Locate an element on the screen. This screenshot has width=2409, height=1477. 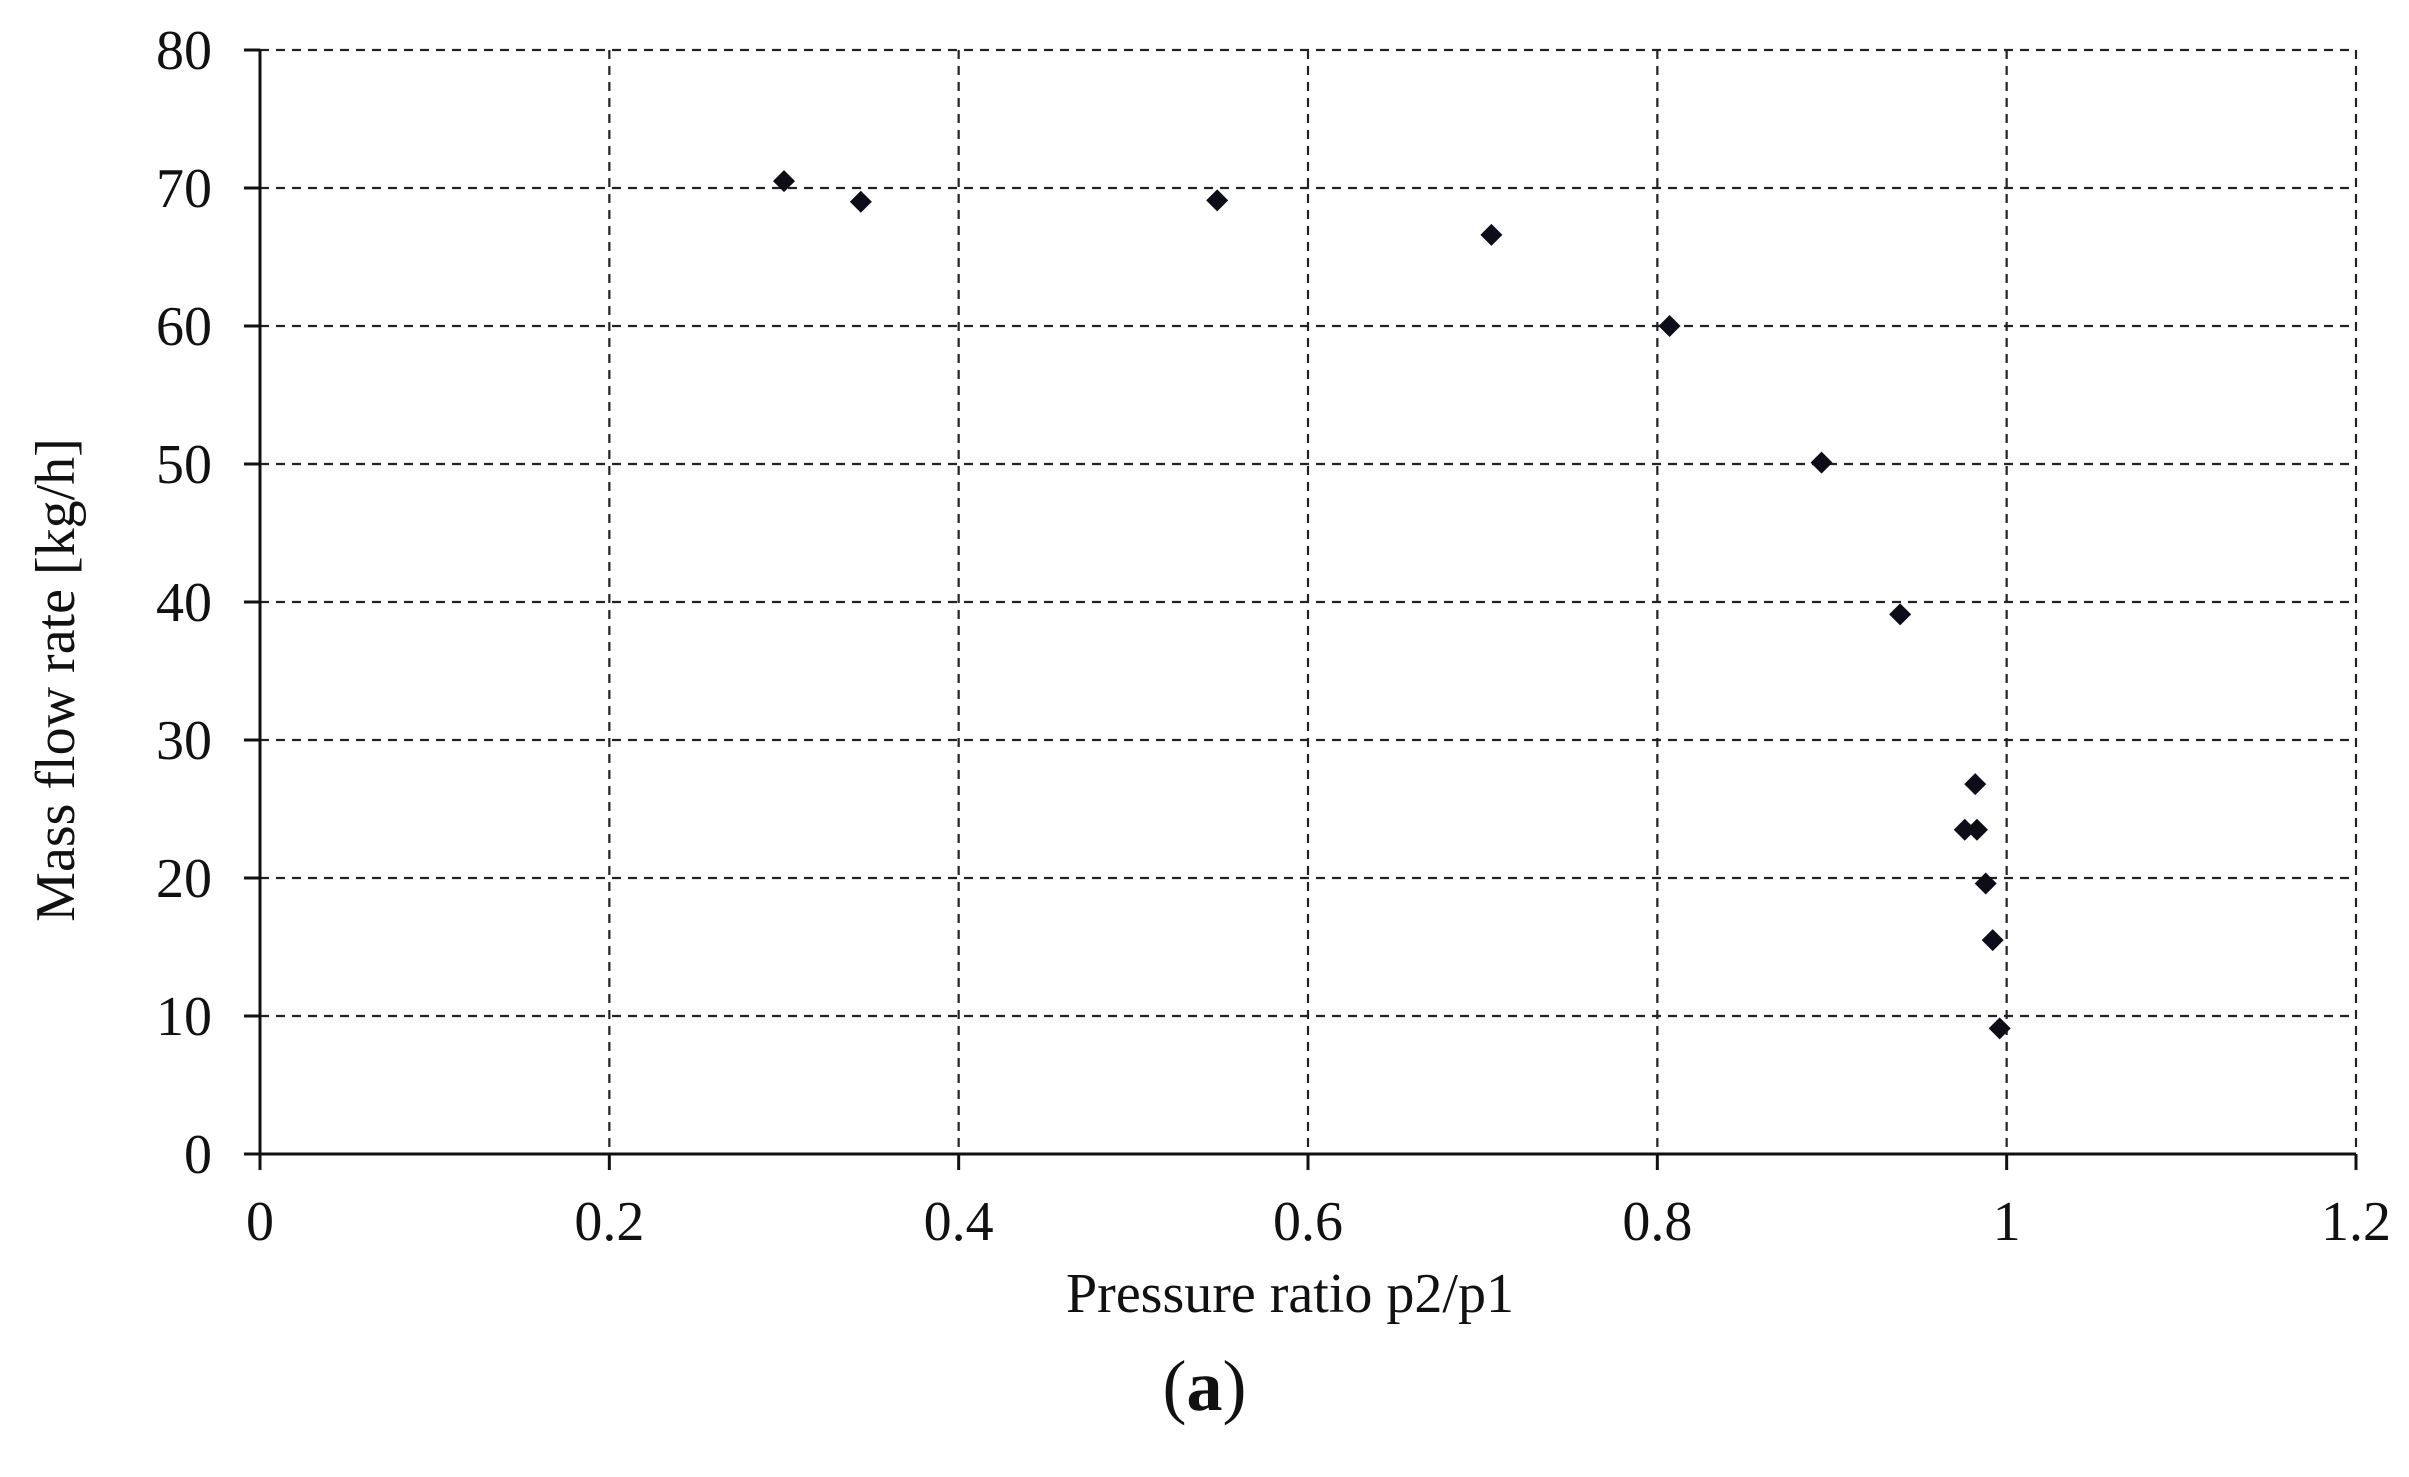
x-tick-label: 0.2 is located at coordinates (609, 1222).